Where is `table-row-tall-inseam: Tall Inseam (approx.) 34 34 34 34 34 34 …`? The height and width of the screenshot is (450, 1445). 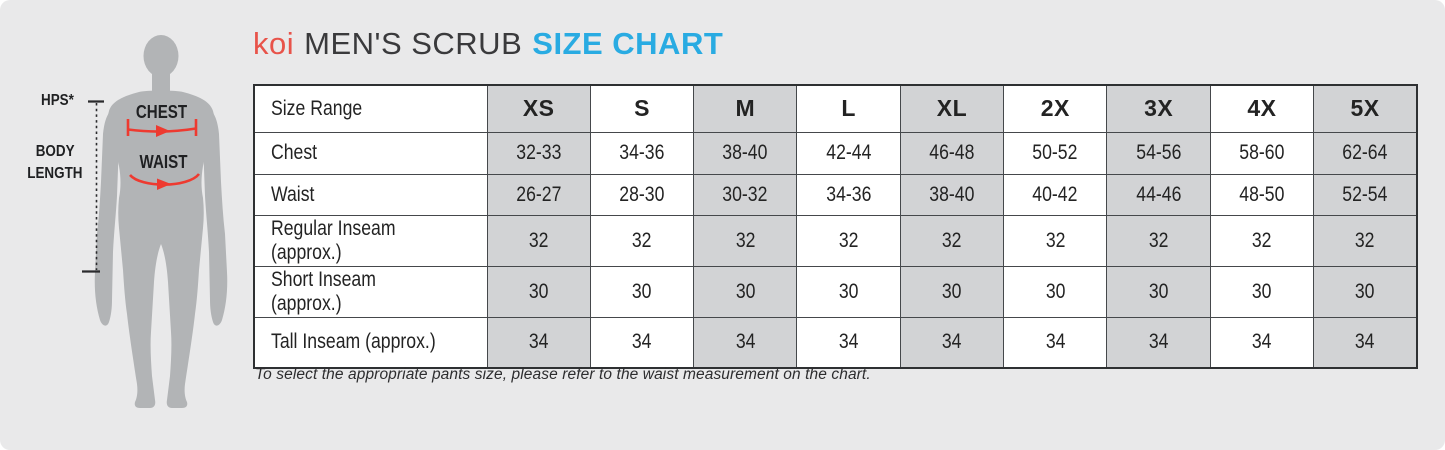 table-row-tall-inseam: Tall Inseam (approx.) 34 34 34 34 34 34 … is located at coordinates (835, 342).